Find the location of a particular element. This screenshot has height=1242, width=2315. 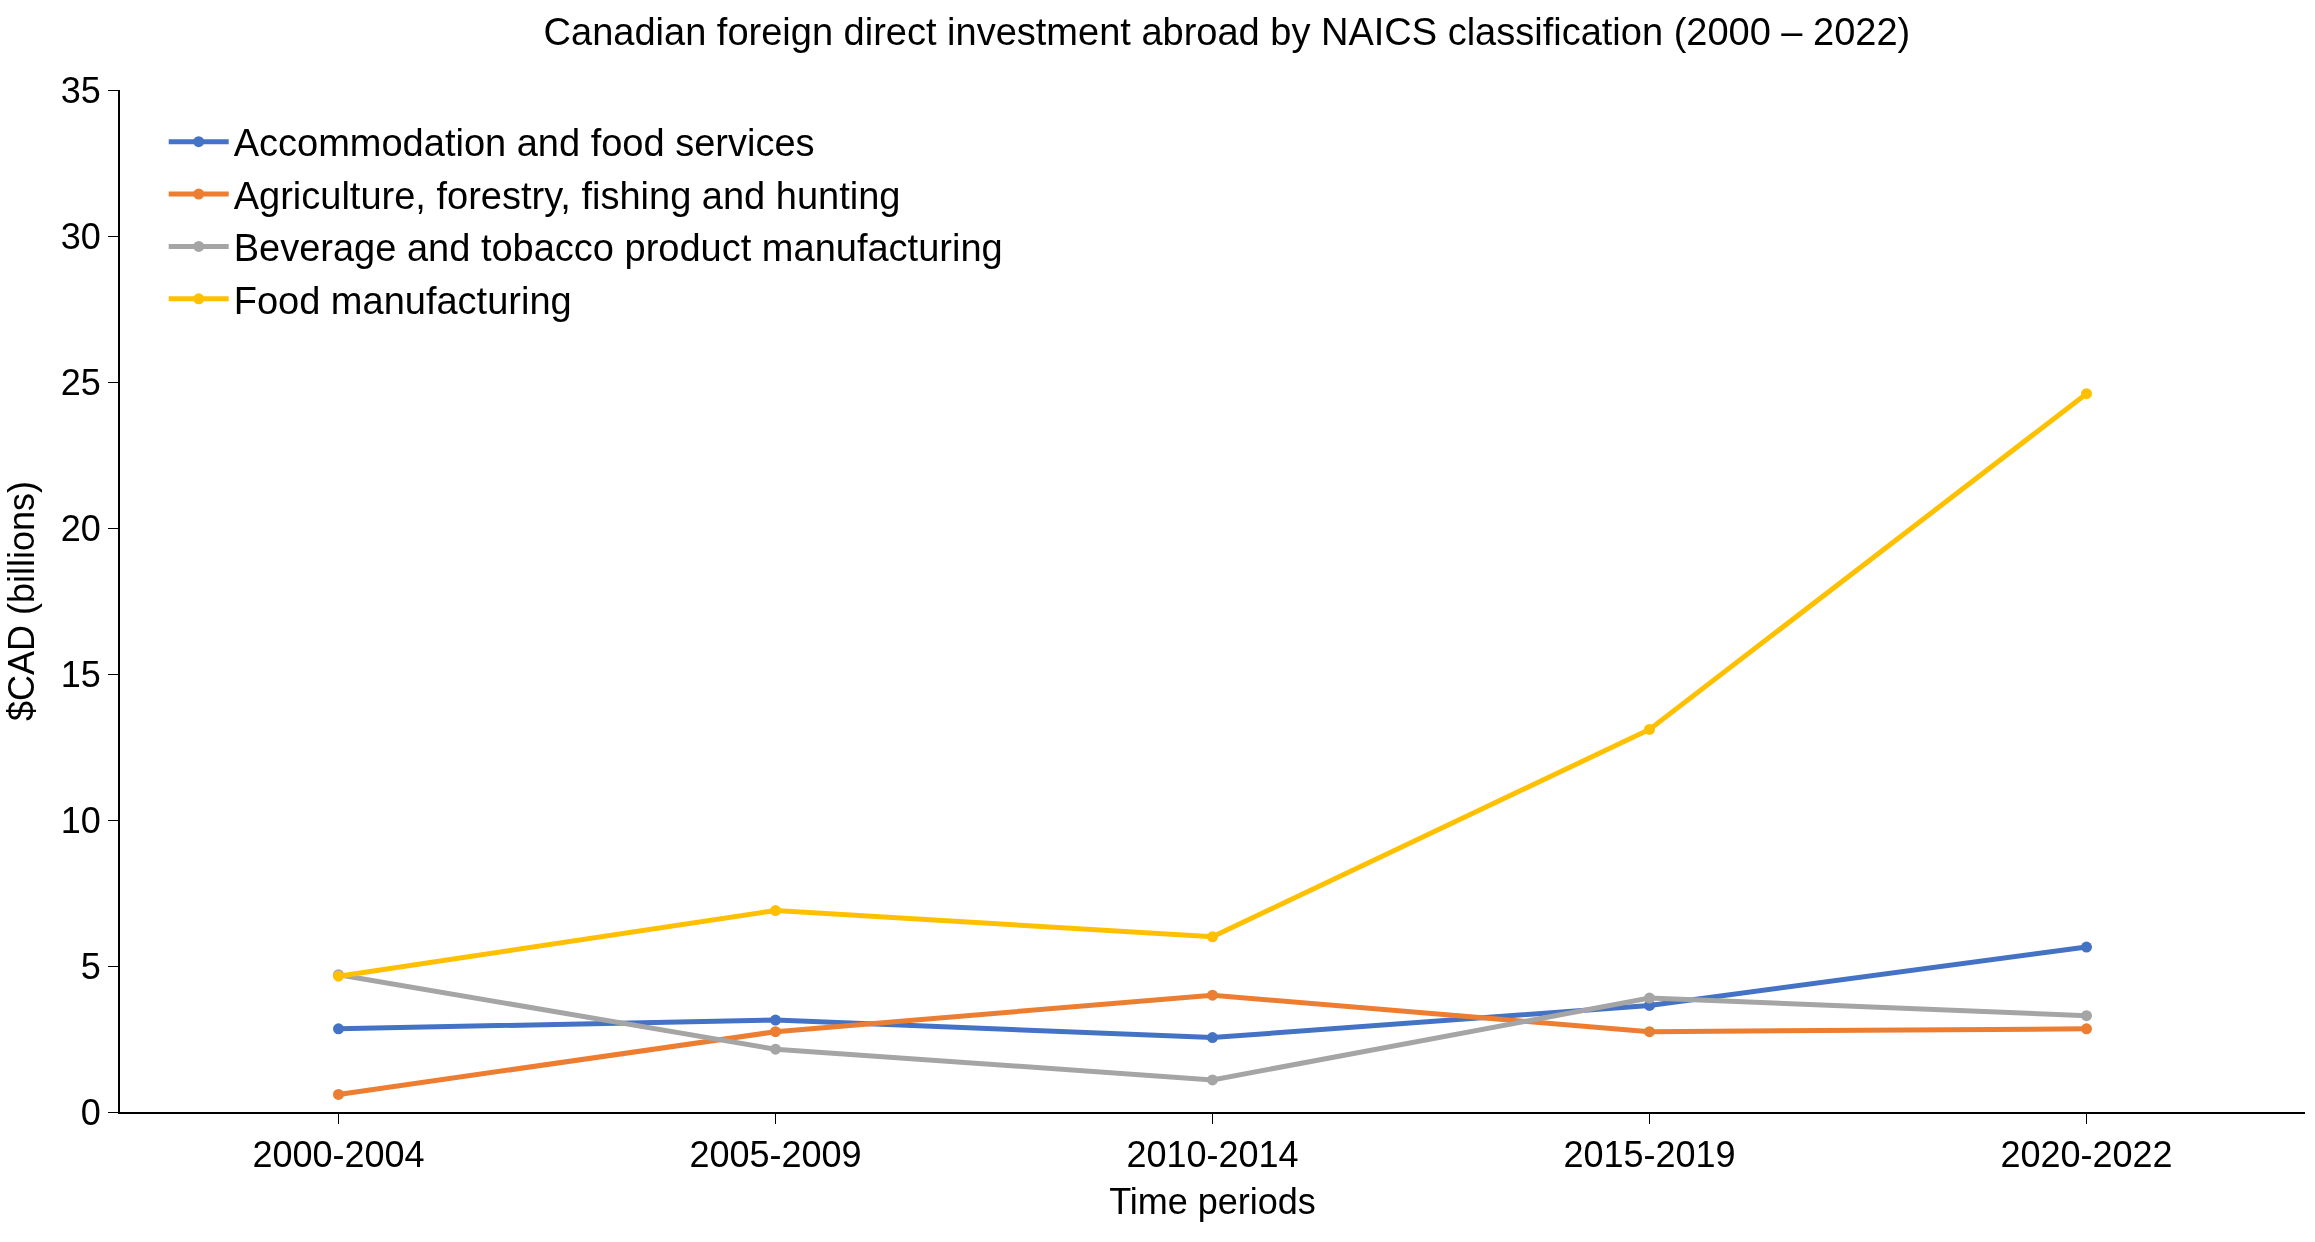

x-tick-label: 2015-2019 is located at coordinates (1649, 1155).